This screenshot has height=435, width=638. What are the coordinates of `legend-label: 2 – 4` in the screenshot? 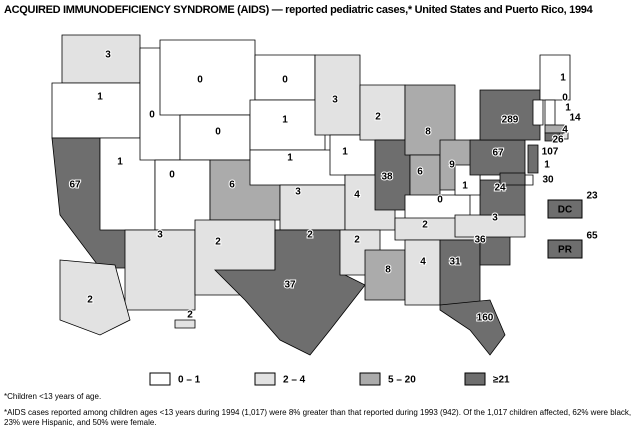 It's located at (294, 380).